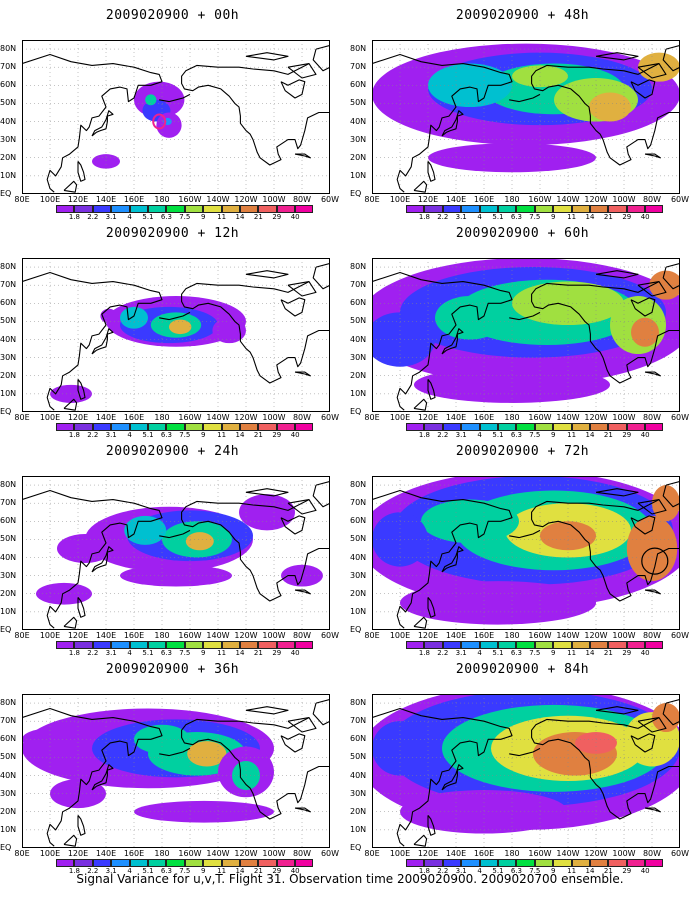  Describe the element at coordinates (356, 193) in the screenshot. I see `latitude-label: EQ` at that location.